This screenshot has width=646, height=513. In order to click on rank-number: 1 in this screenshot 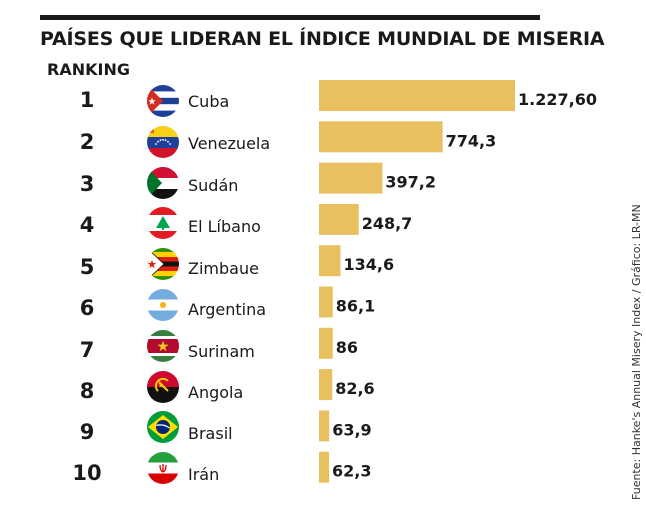, I will do `click(87, 100)`.